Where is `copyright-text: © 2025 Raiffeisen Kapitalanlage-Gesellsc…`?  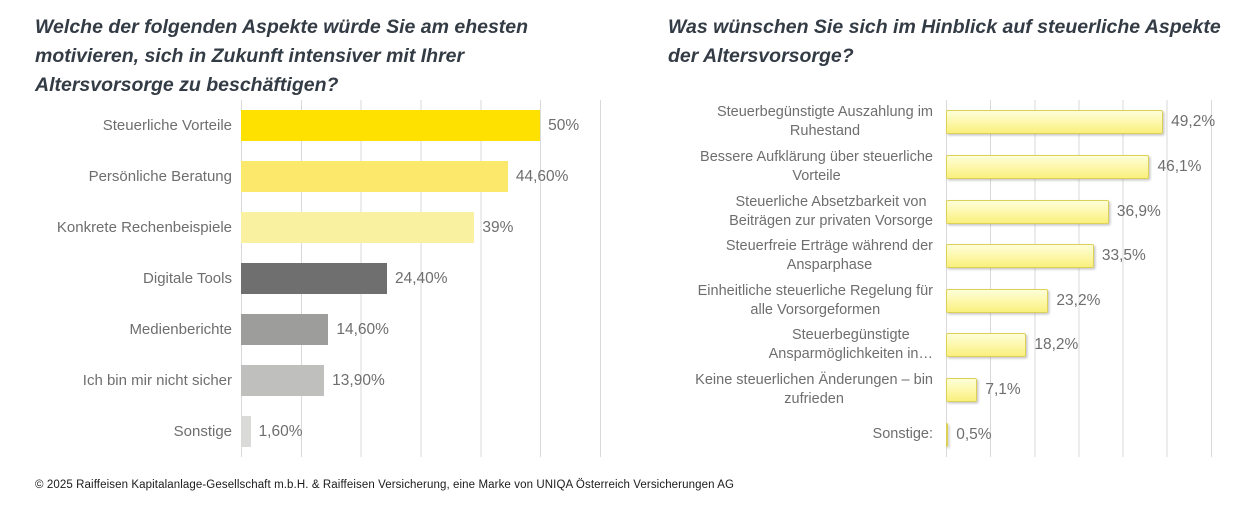 copyright-text: © 2025 Raiffeisen Kapitalanlage-Gesellsc… is located at coordinates (385, 485).